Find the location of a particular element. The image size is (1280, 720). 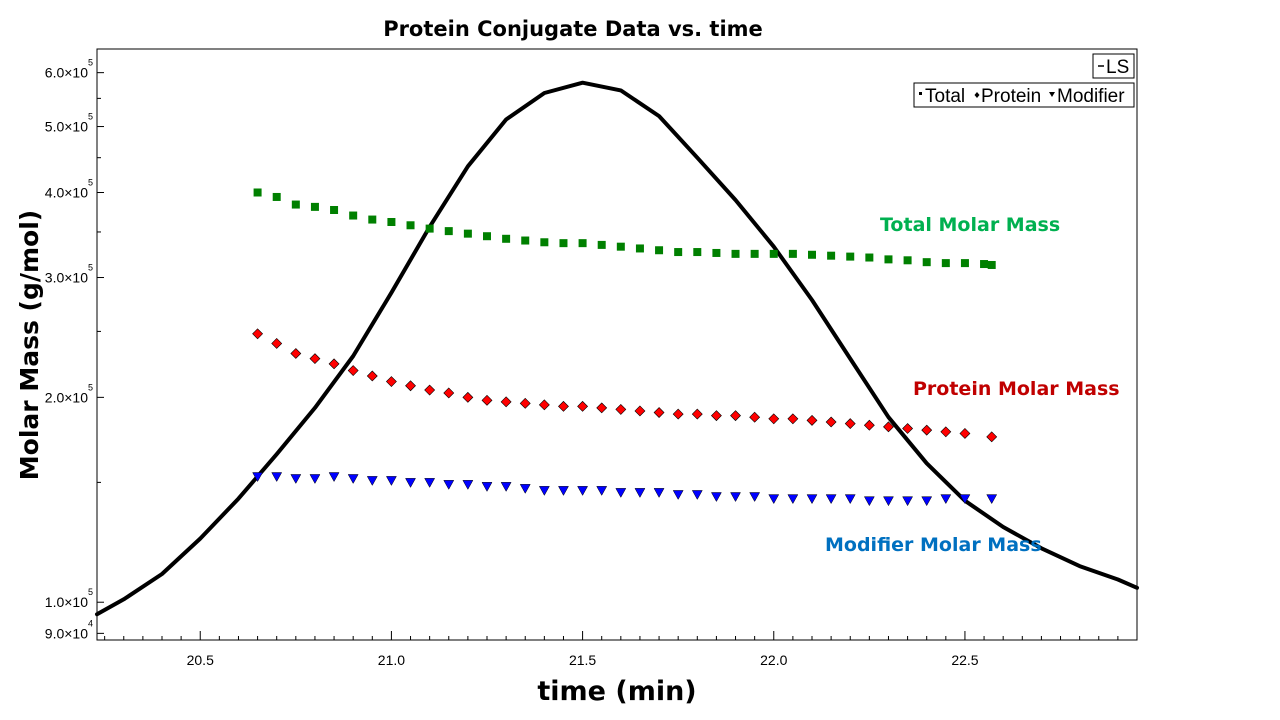

y-axis-label: Molar Mass (g/mol) is located at coordinates (29, 345).